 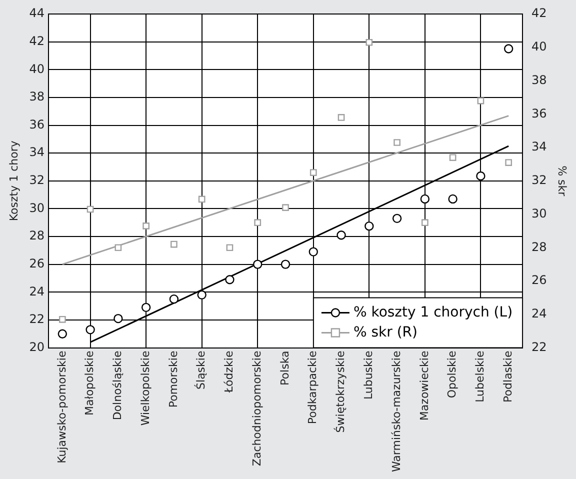 I want to click on y2-tick-label: 26, so click(x=539, y=280).